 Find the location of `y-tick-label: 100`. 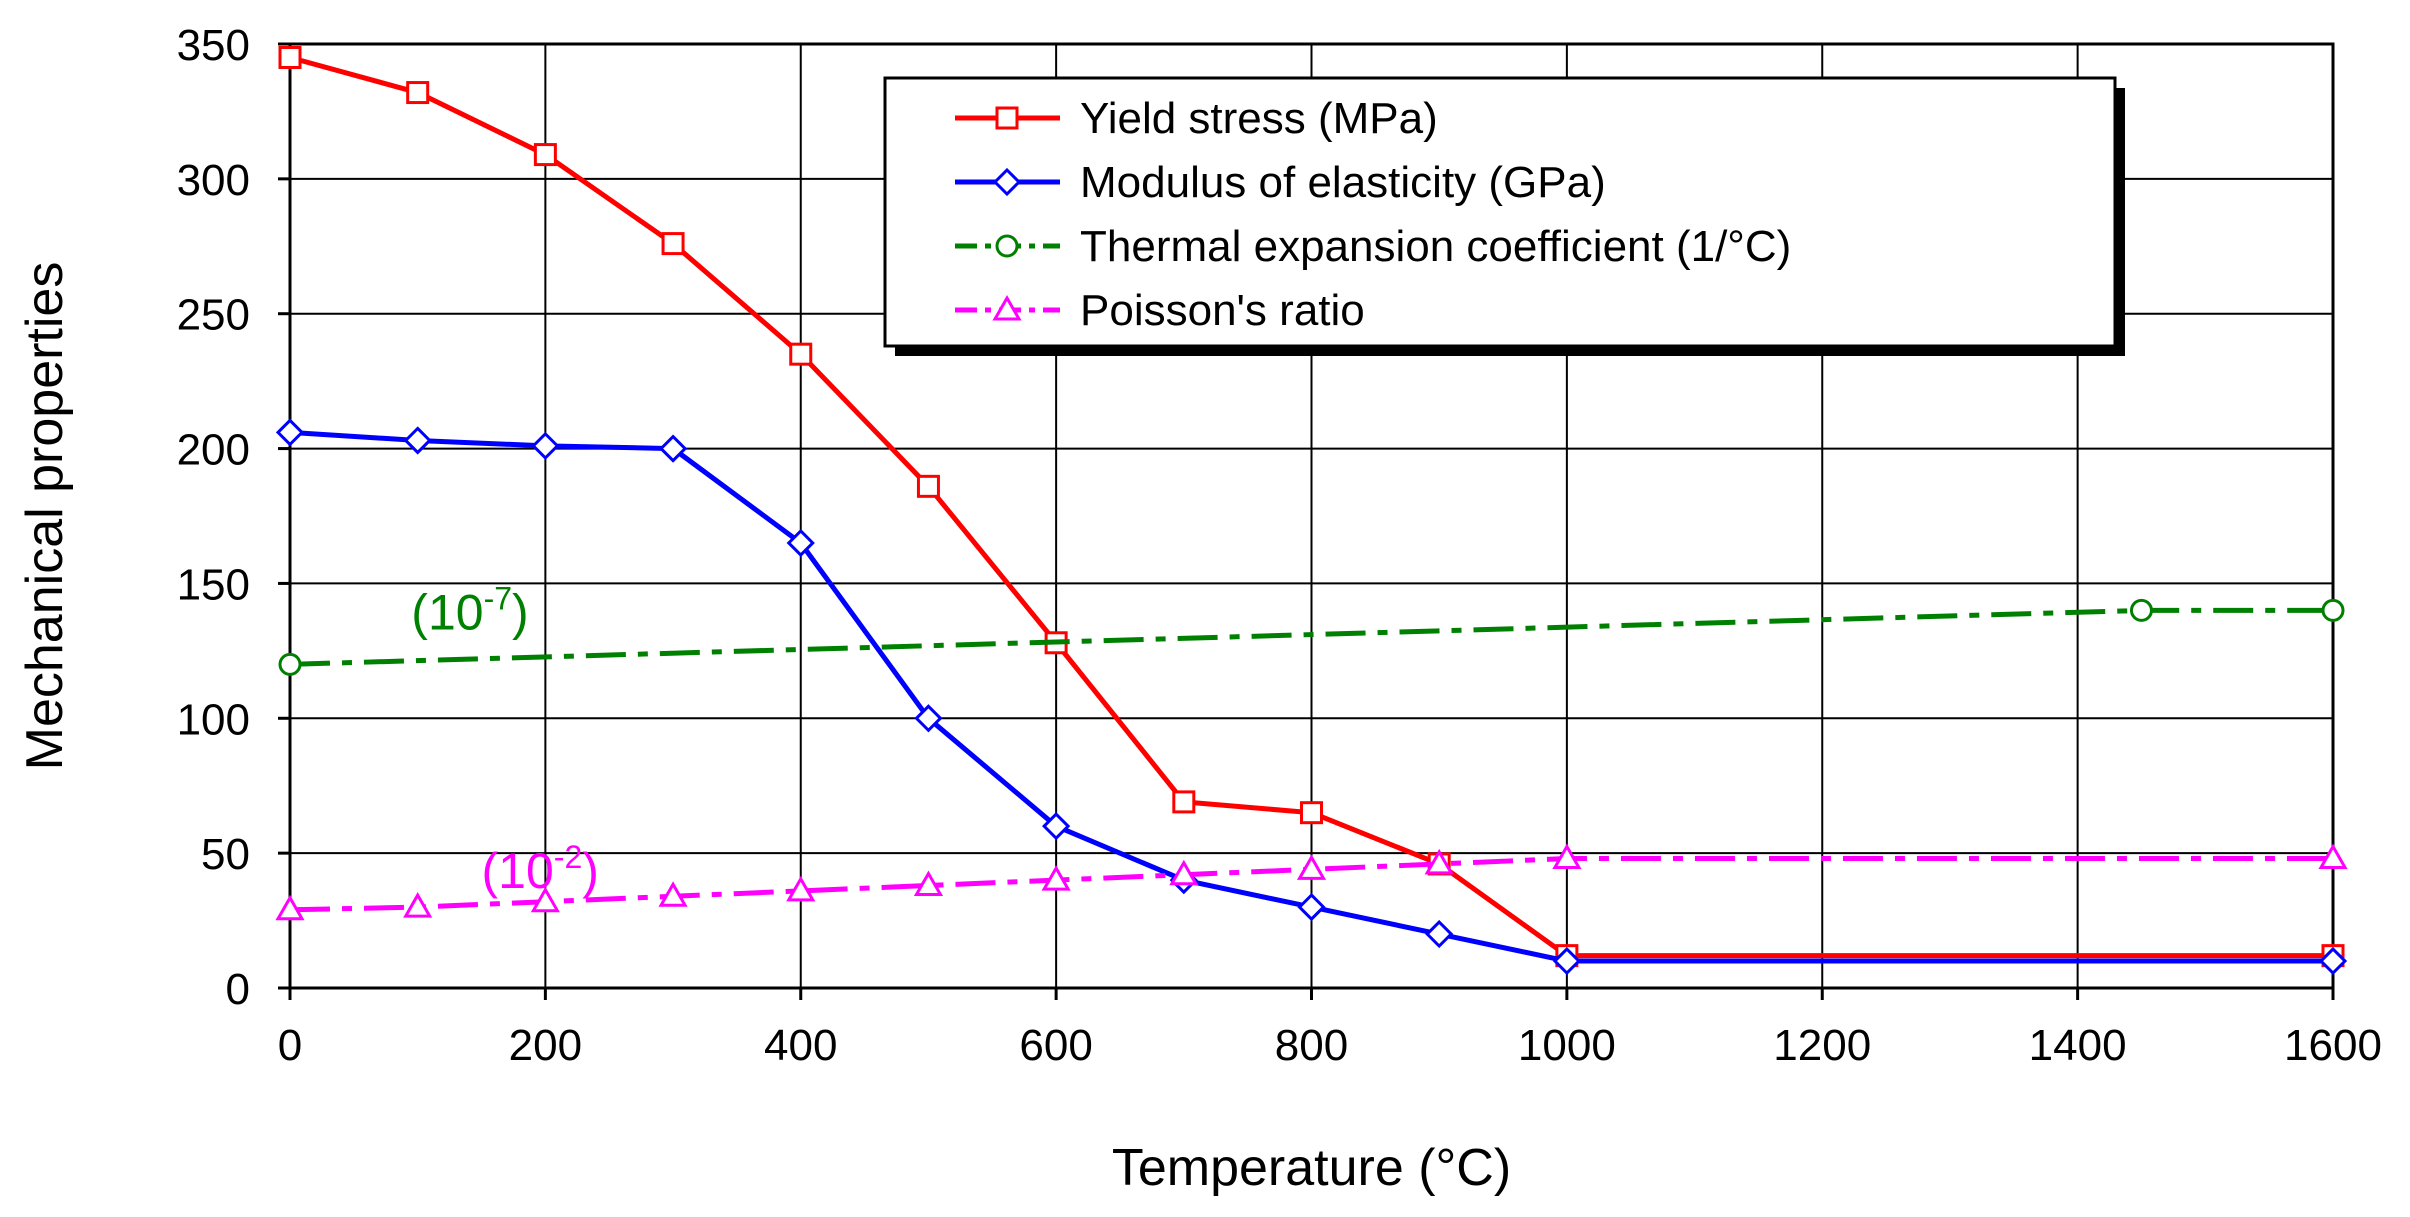

y-tick-label: 100 is located at coordinates (213, 719).